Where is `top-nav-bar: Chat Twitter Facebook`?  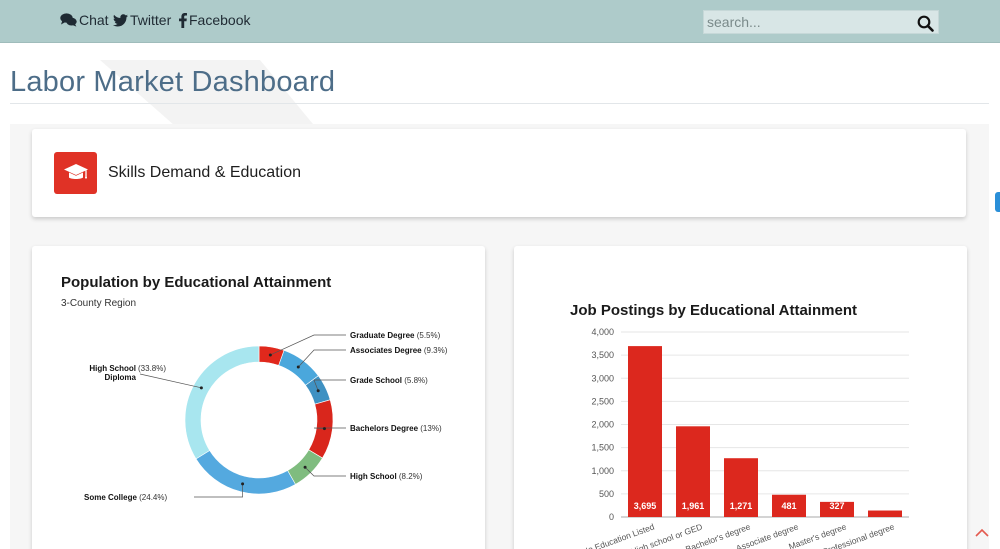 top-nav-bar: Chat Twitter Facebook is located at coordinates (500, 21).